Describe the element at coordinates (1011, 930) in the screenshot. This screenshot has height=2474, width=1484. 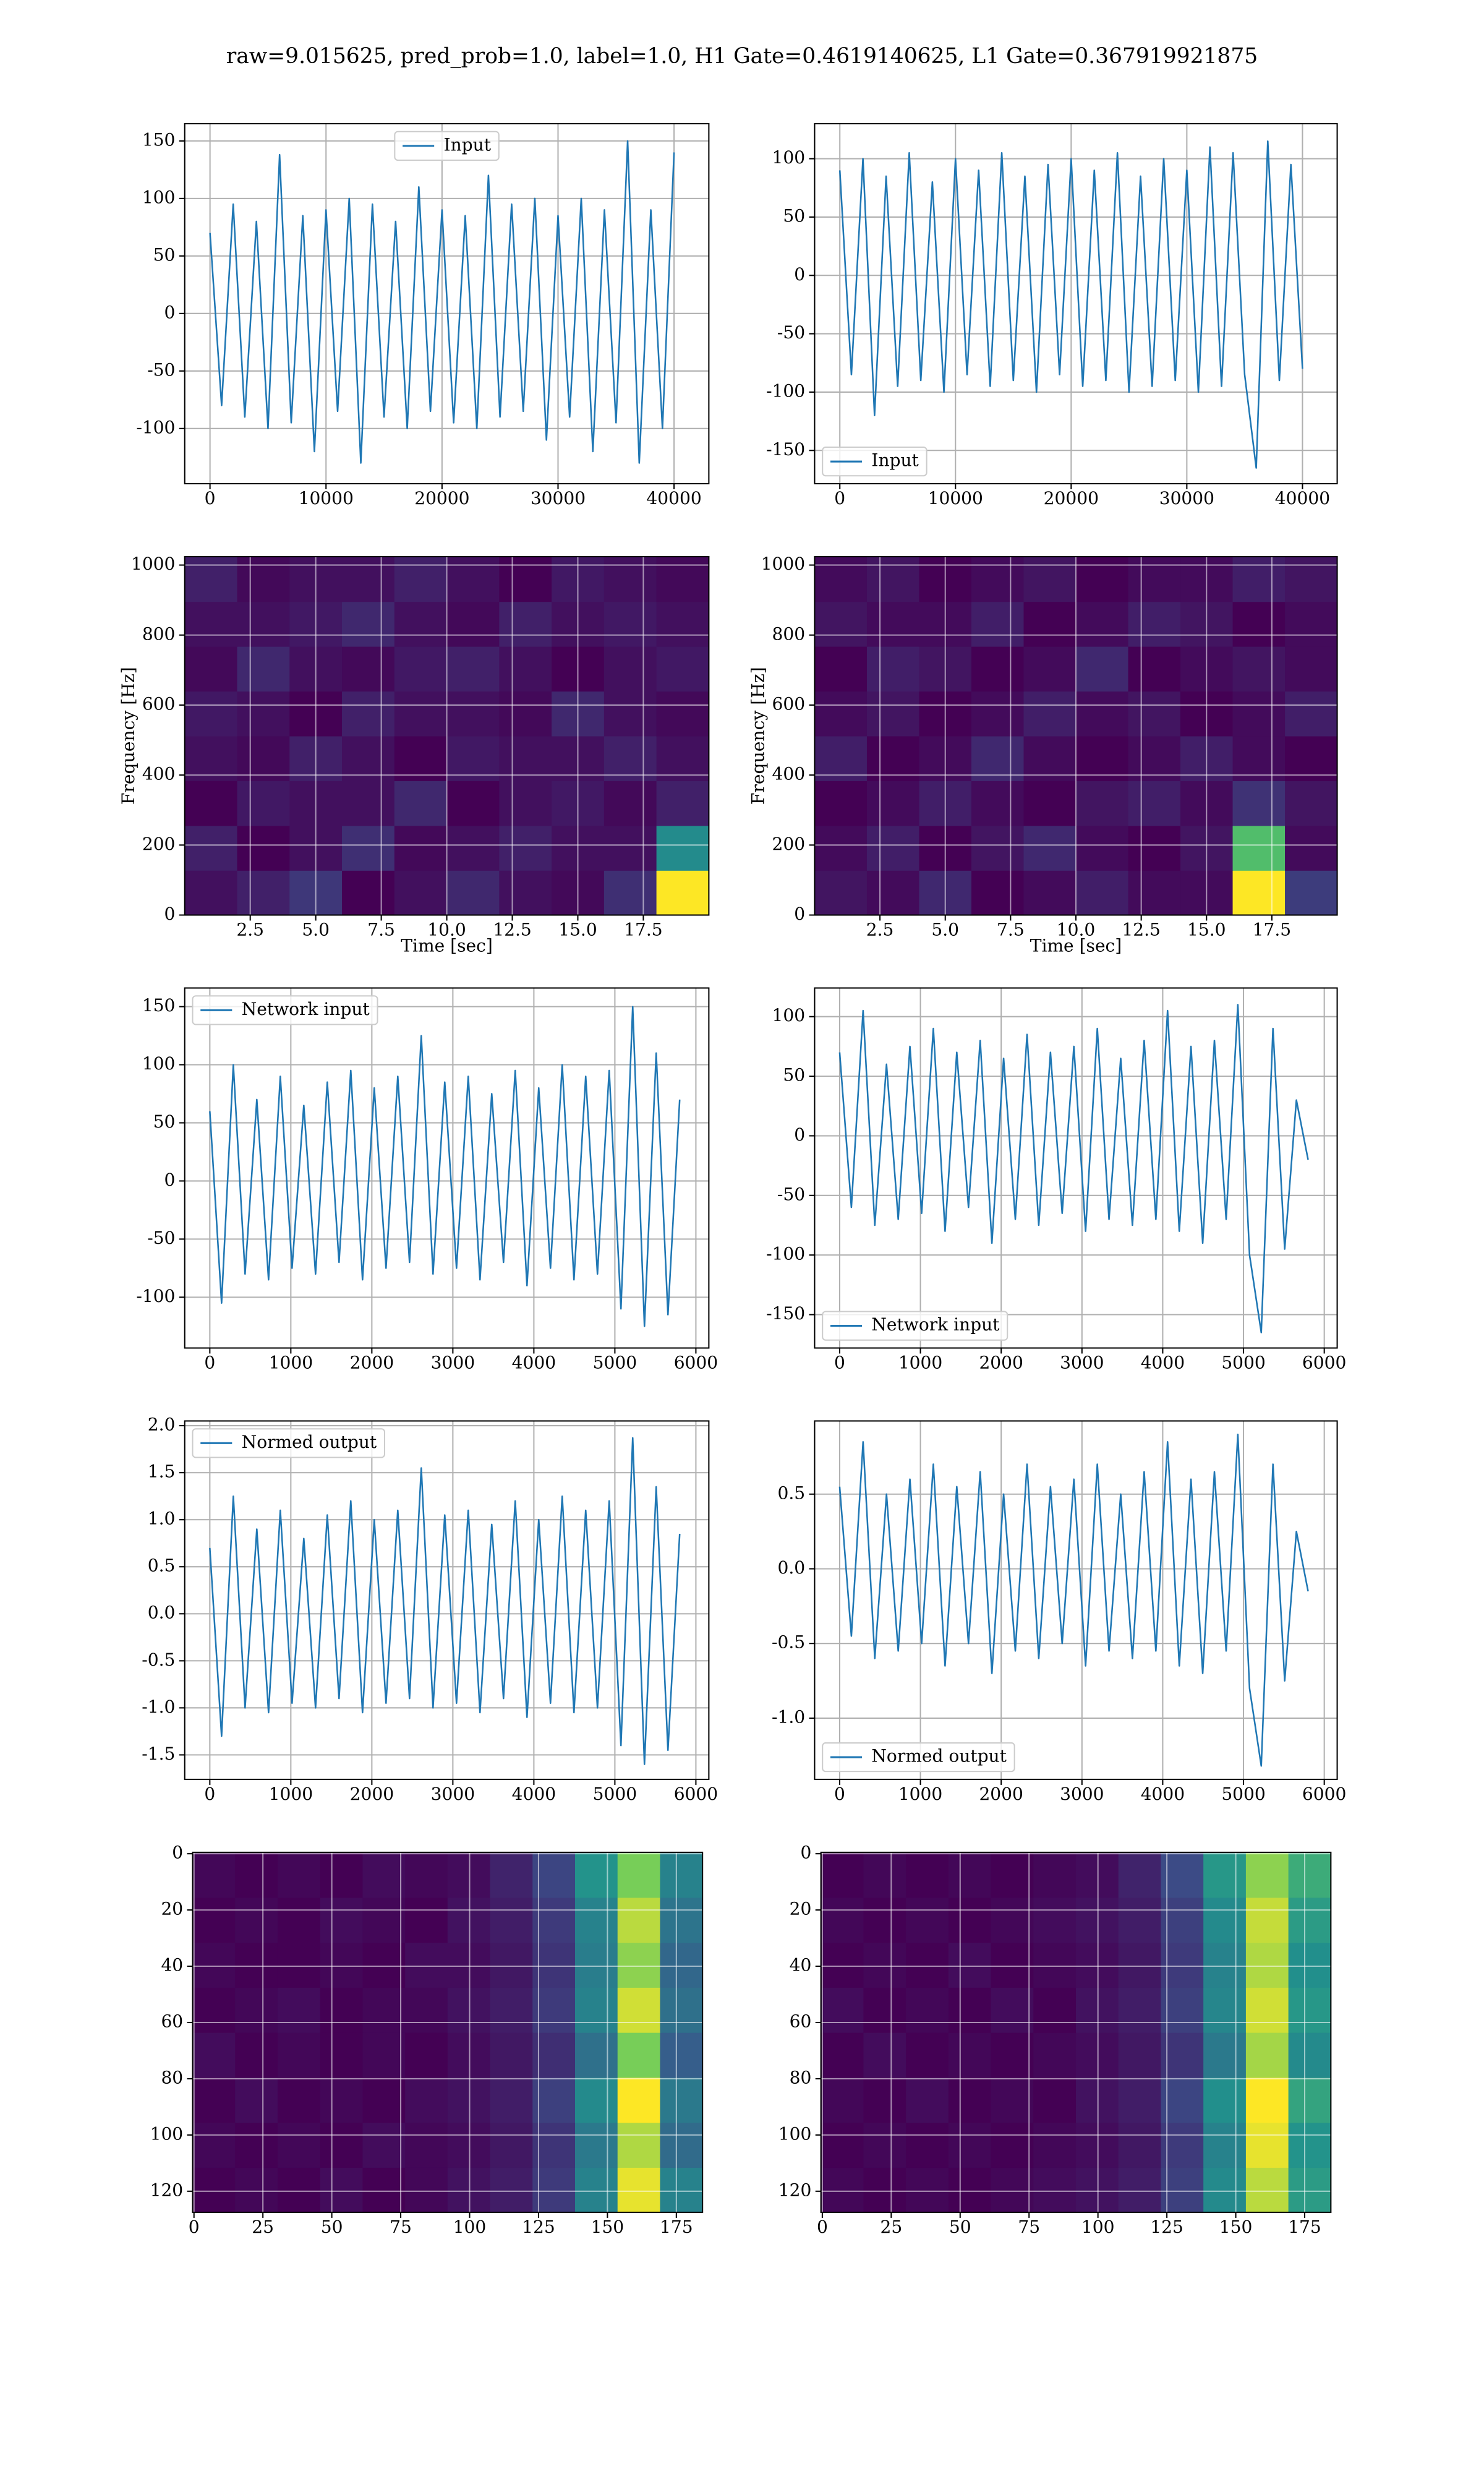
I see `x-tick-label: 7.5` at that location.